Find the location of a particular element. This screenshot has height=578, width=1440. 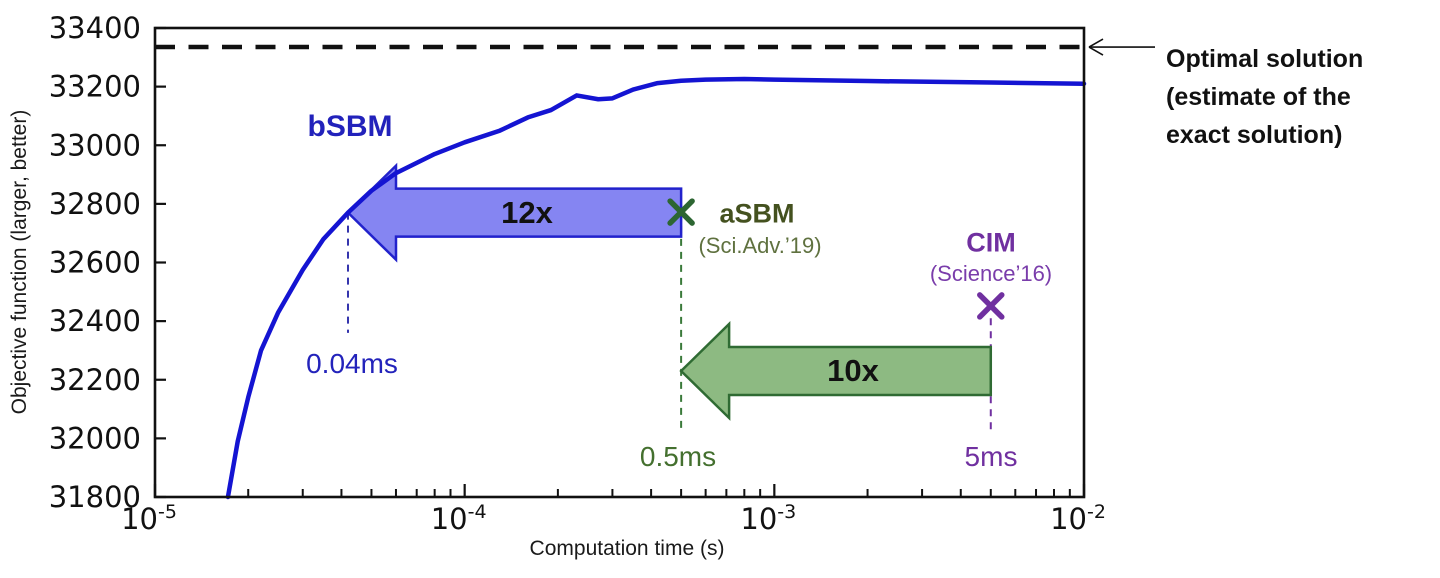

marker-label-cim: CIM is located at coordinates (991, 242).